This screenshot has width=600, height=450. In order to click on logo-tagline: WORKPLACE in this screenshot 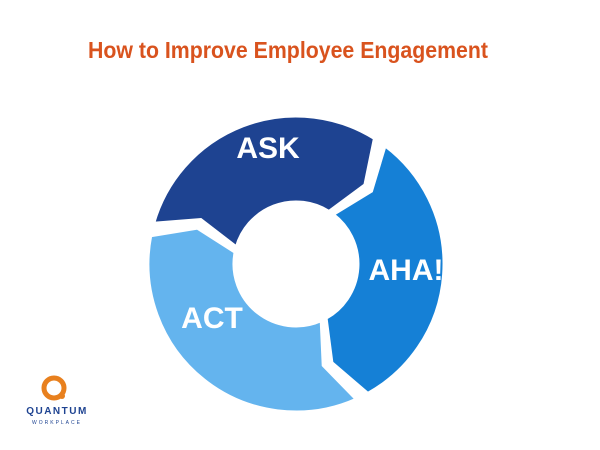, I will do `click(57, 423)`.